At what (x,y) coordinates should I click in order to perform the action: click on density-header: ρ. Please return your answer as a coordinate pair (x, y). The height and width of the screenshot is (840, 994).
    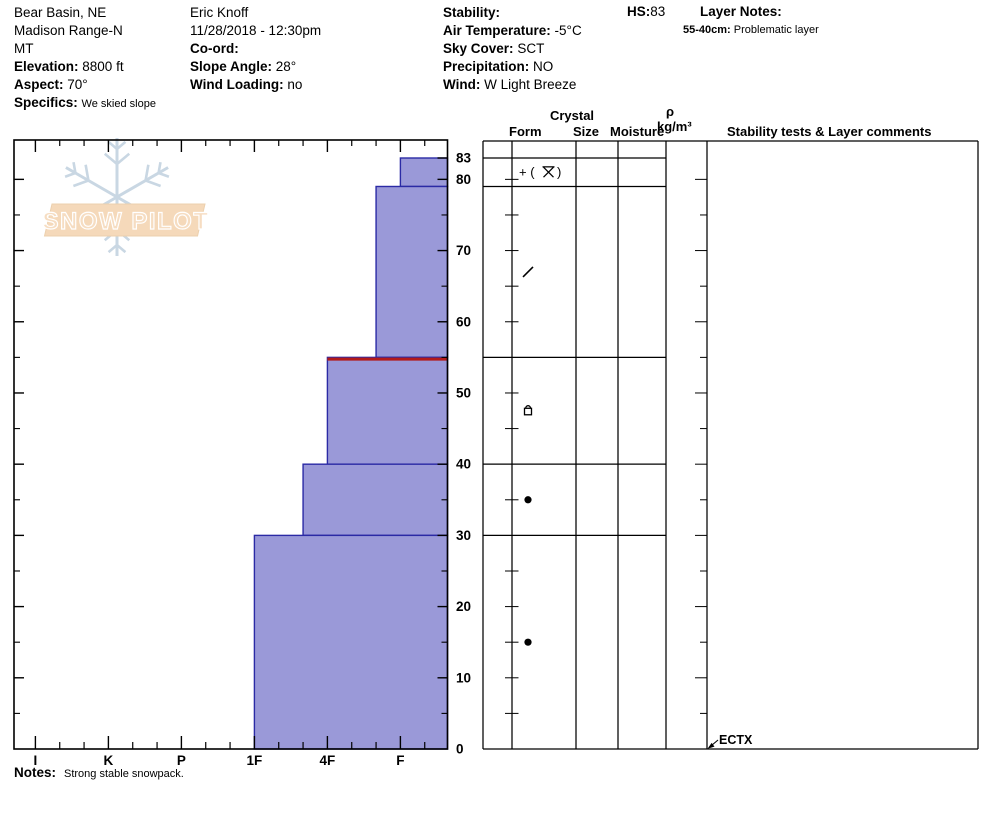
    Looking at the image, I should click on (670, 111).